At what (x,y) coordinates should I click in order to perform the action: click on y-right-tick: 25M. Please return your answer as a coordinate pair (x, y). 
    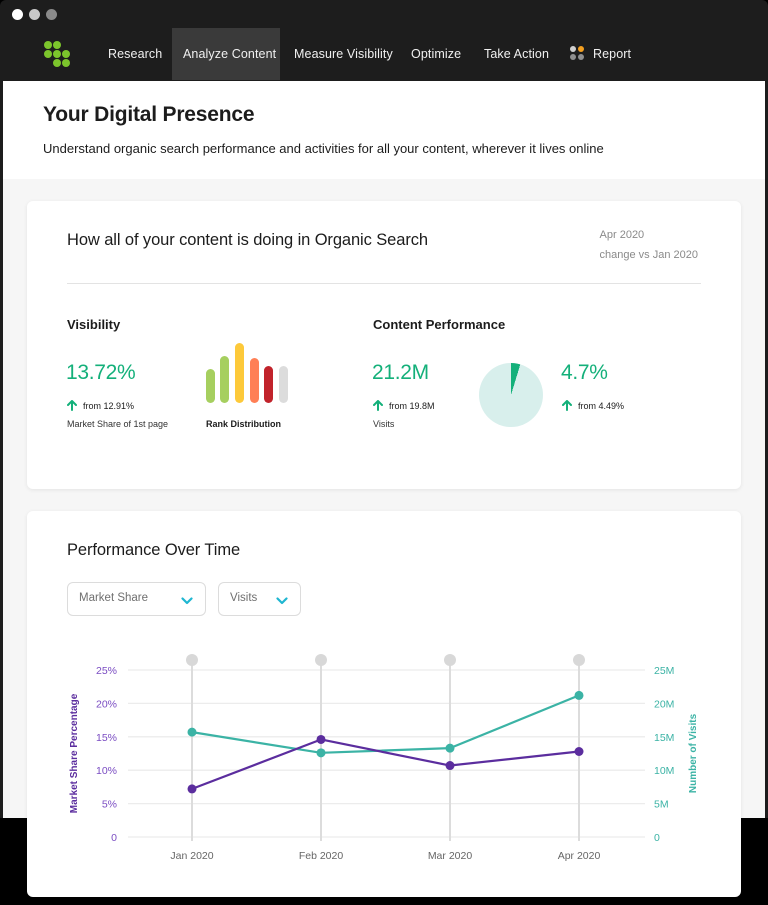
    Looking at the image, I should click on (664, 671).